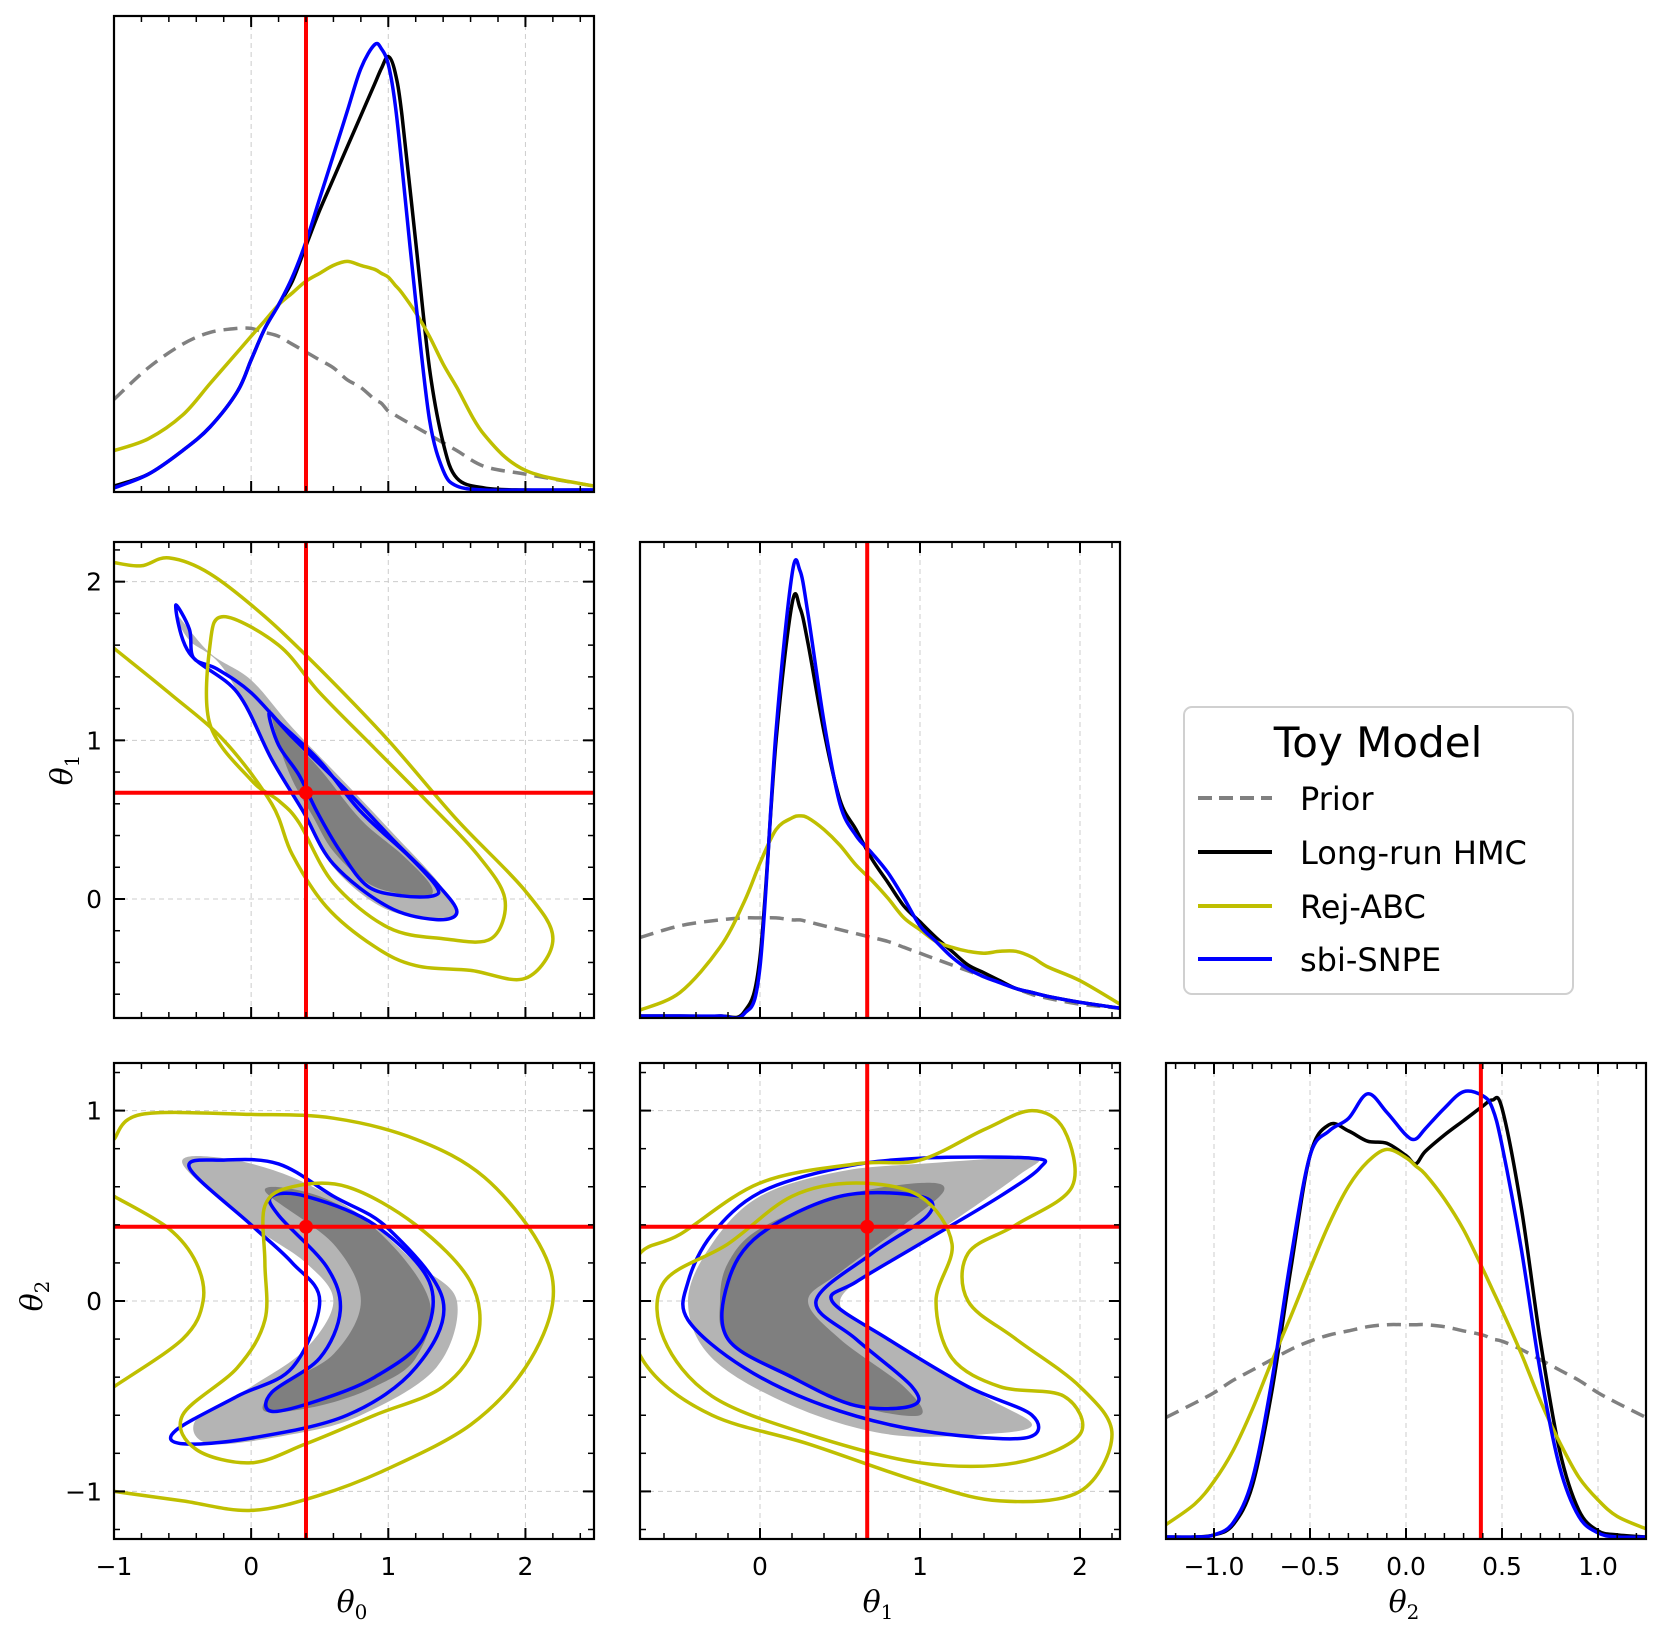 The width and height of the screenshot is (1660, 1634). What do you see at coordinates (64, 770) in the screenshot?
I see `y-axis-label-theta1: θ1` at bounding box center [64, 770].